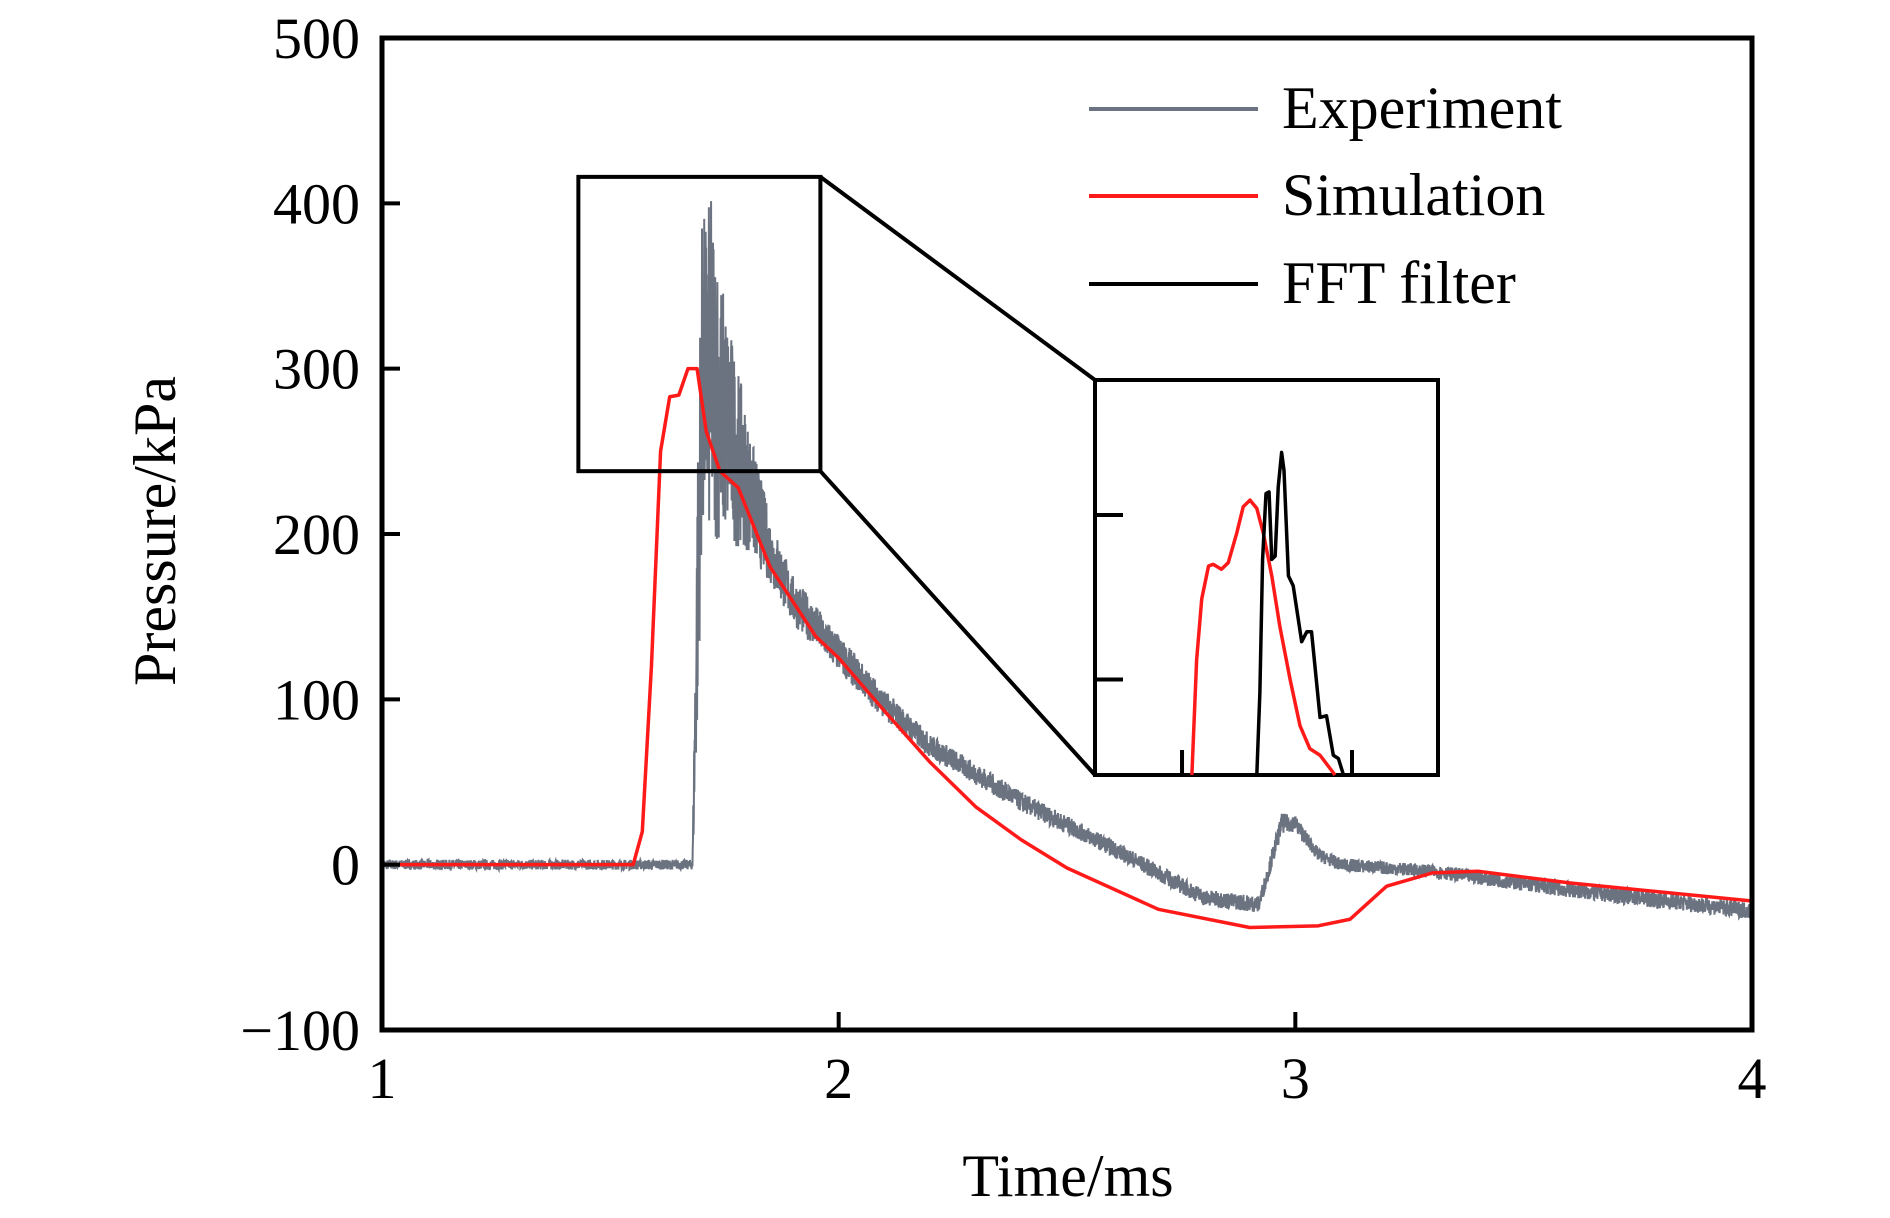 The height and width of the screenshot is (1218, 1890). I want to click on inset-frame, so click(1266, 577).